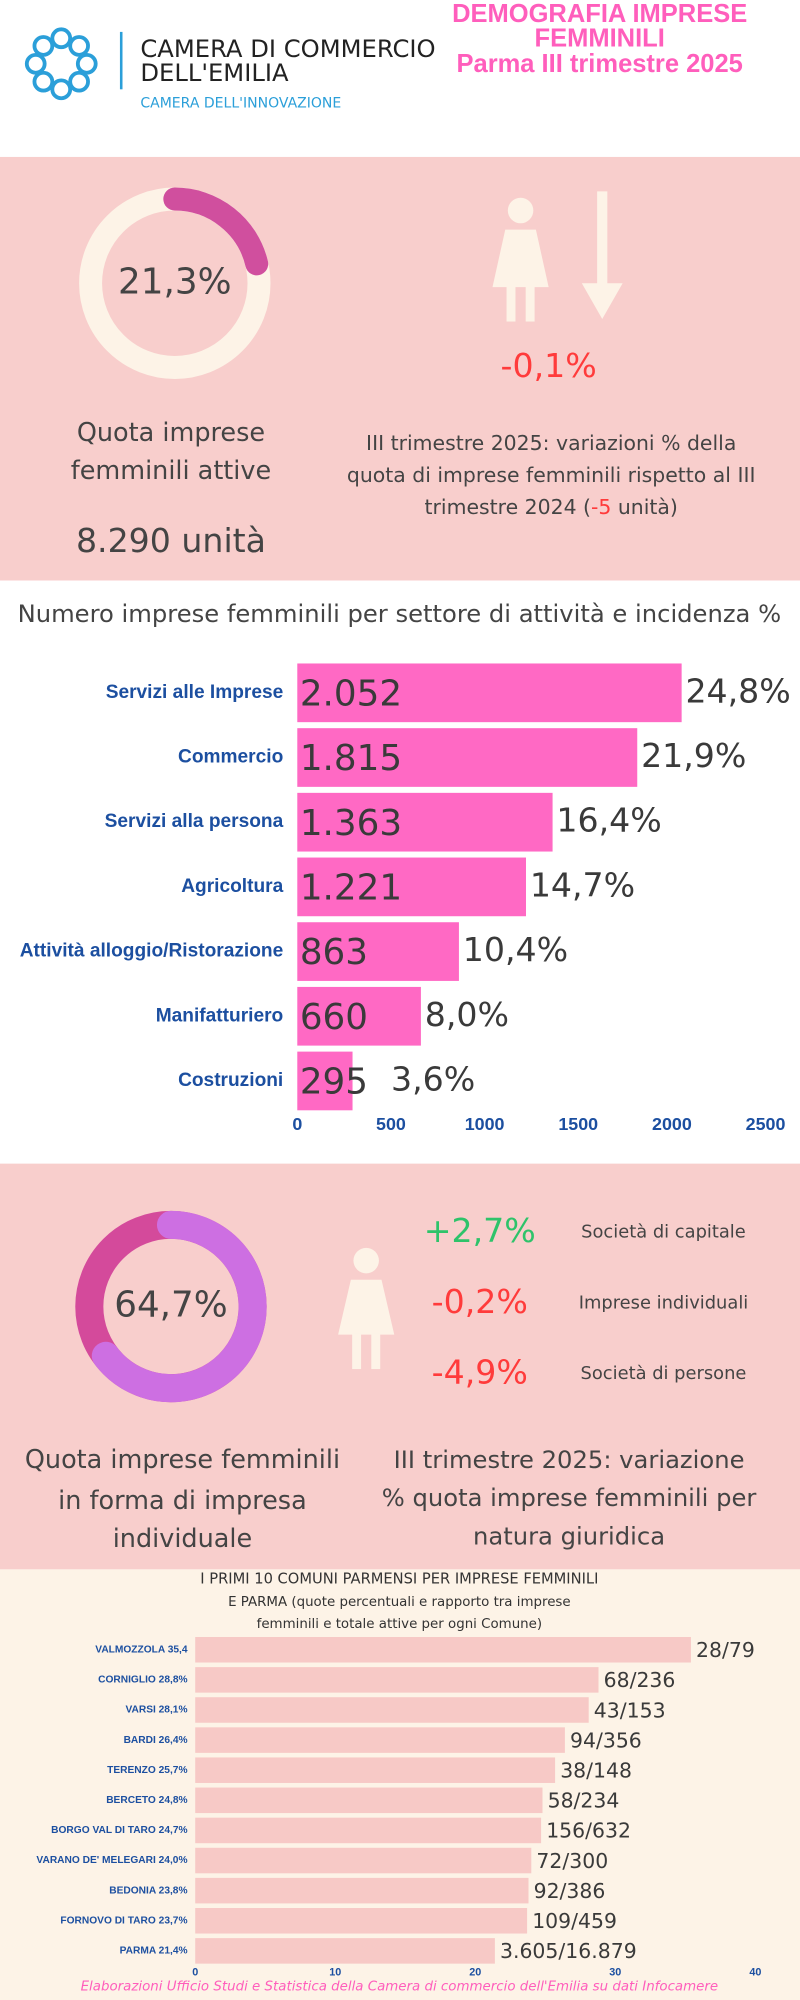  Describe the element at coordinates (606, 1740) in the screenshot. I see `value-label: 94/356` at that location.